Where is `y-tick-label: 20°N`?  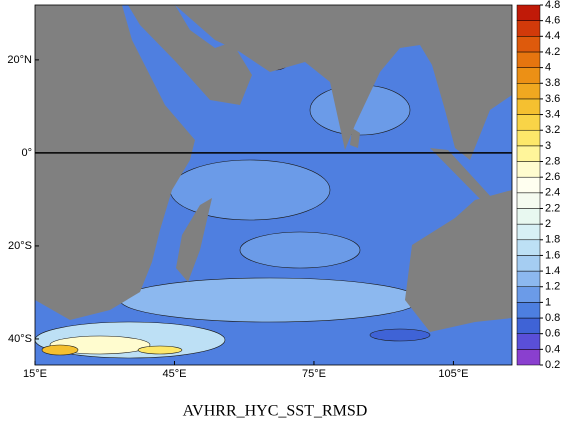 y-tick-label: 20°N is located at coordinates (19, 60).